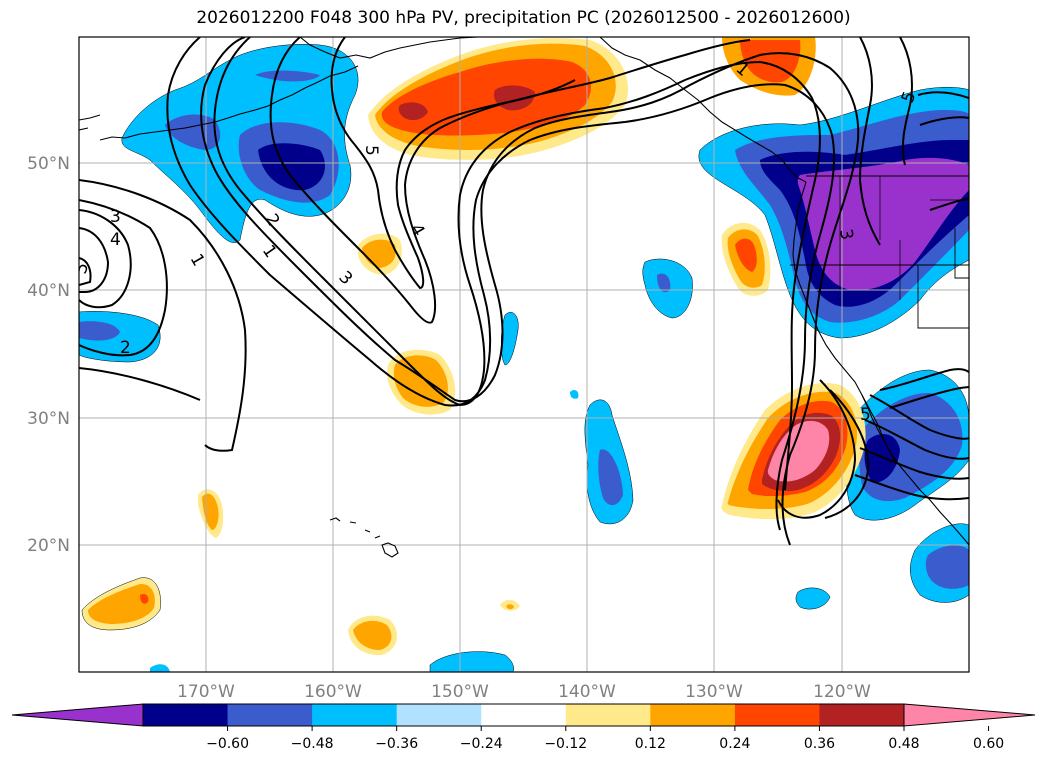 The height and width of the screenshot is (765, 1047). I want to click on precip-area-subtropical-east-pink, so click(798, 451).